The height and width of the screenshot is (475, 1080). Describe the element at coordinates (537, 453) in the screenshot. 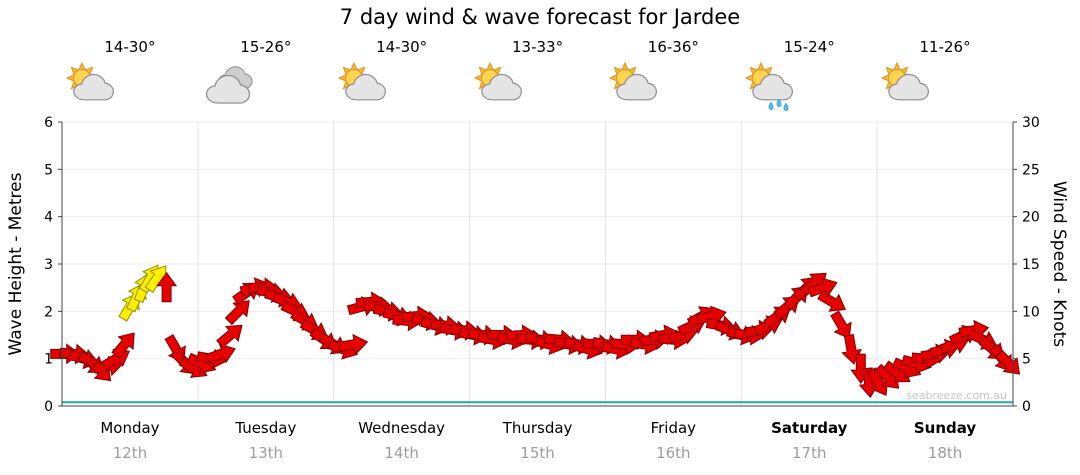

I see `day-date: 15th` at that location.